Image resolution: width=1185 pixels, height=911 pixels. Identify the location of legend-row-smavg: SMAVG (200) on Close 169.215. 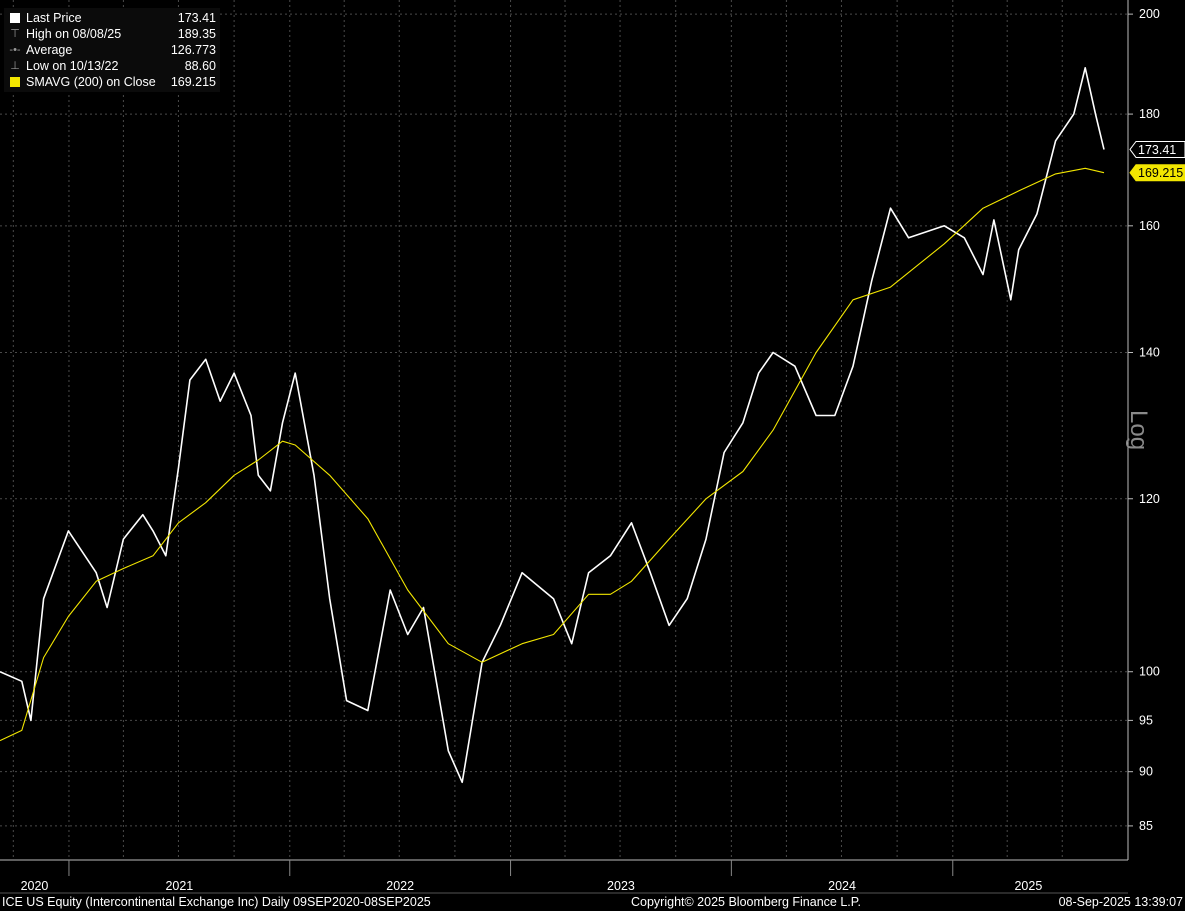
(112, 82).